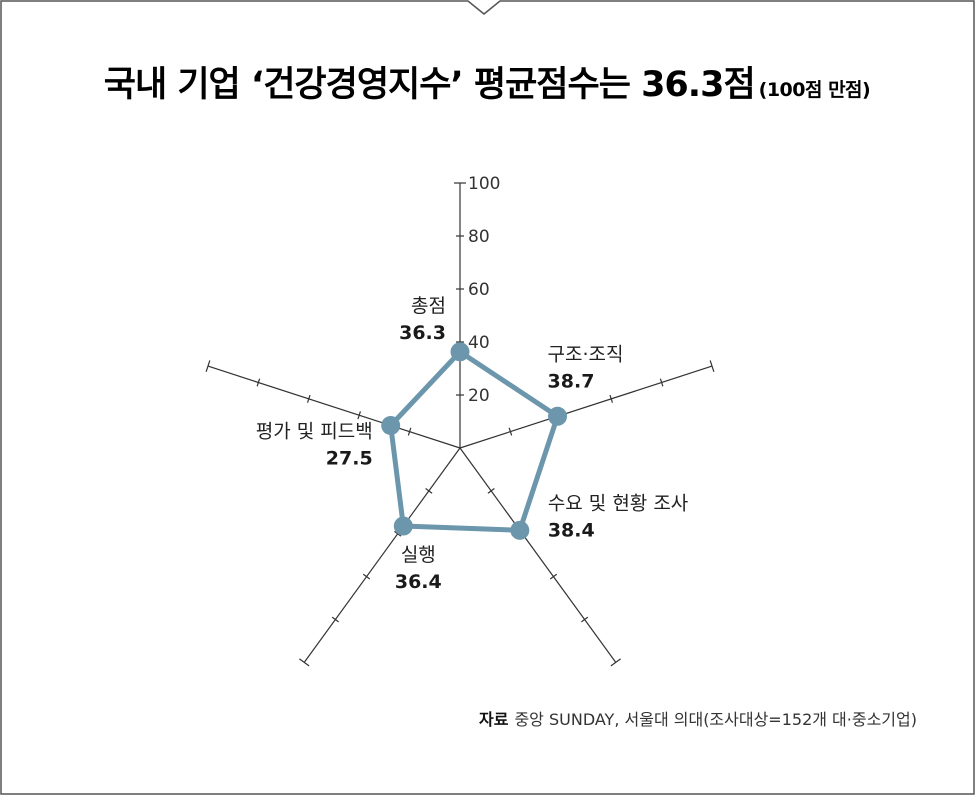 The width and height of the screenshot is (975, 795). I want to click on series-polygon, so click(474, 441).